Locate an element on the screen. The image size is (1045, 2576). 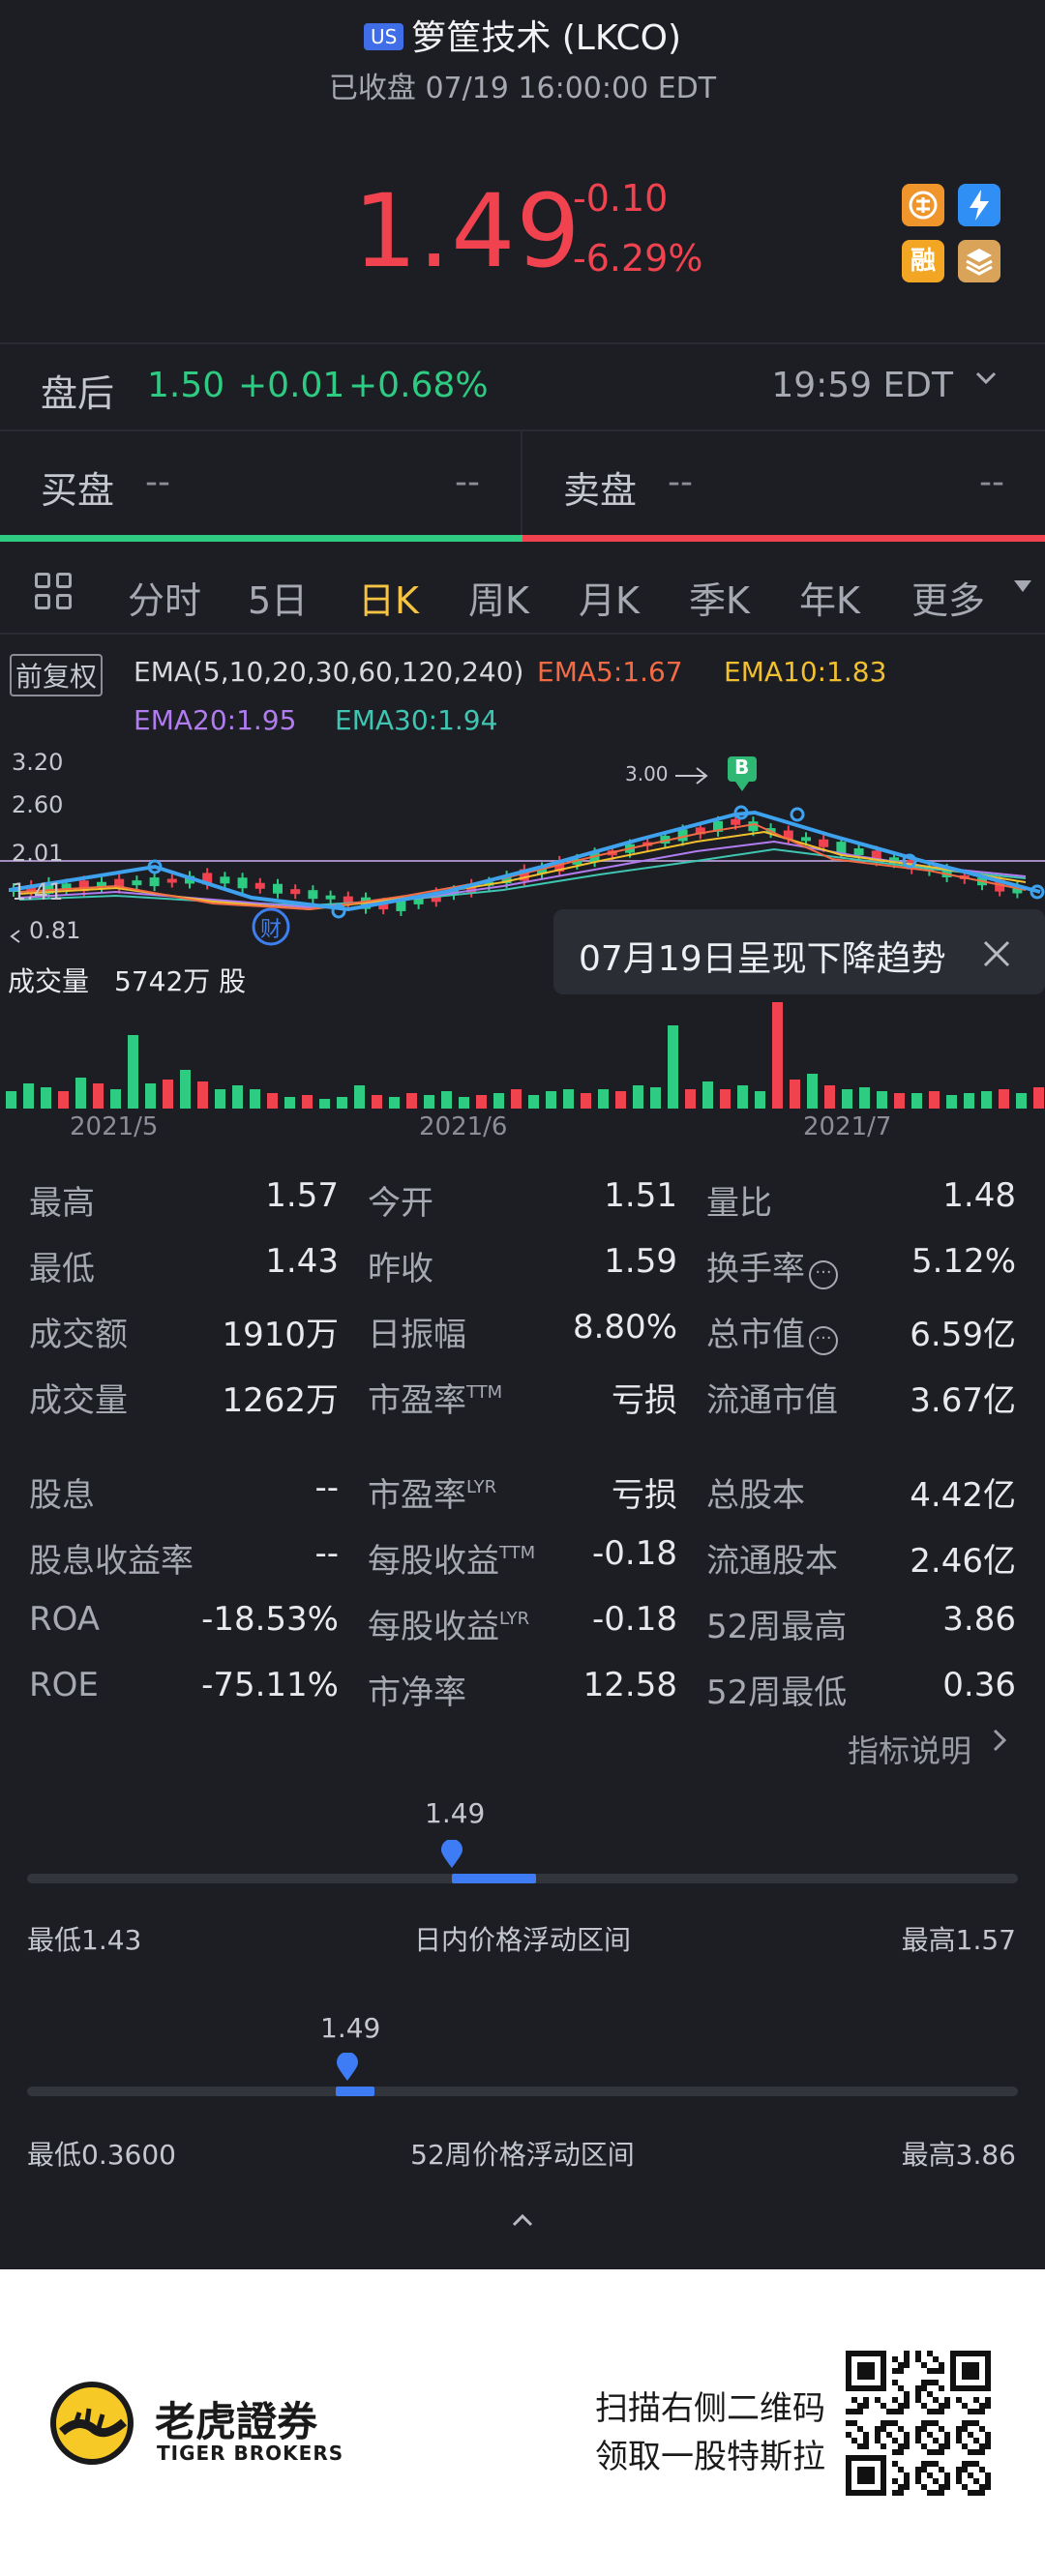
after-hours-row: 盘后 1.50 +0.01 +0.68% 19:59 EDT is located at coordinates (522, 386).